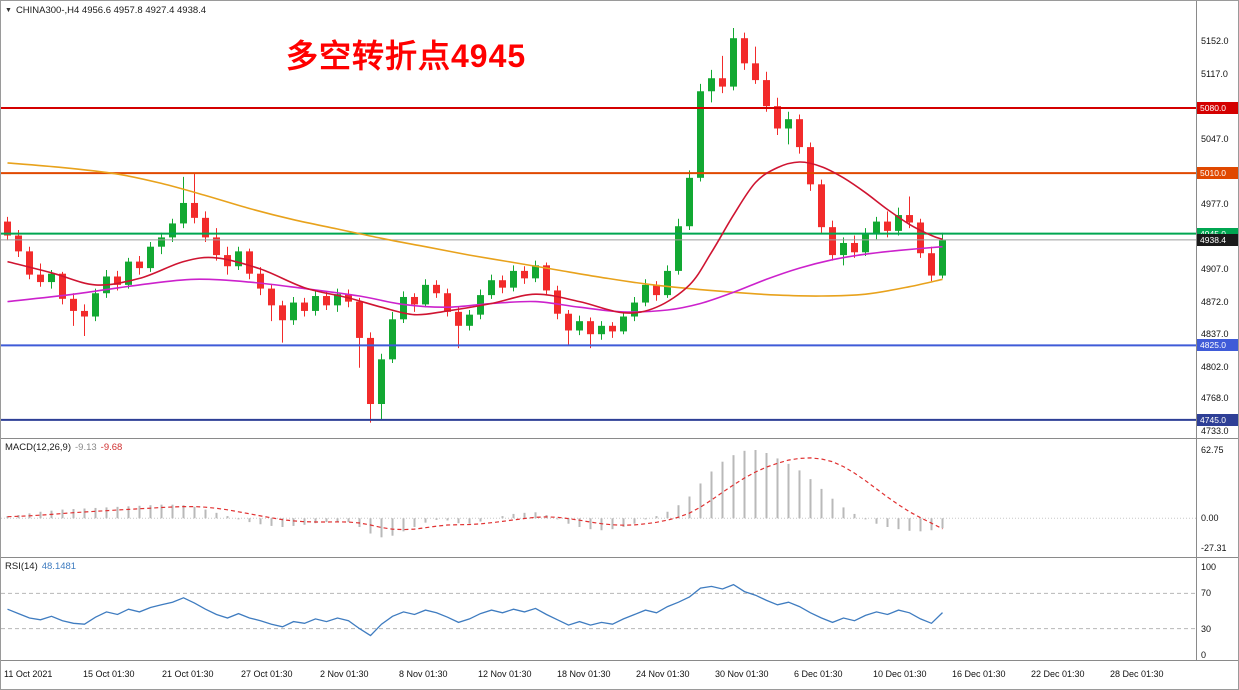 The height and width of the screenshot is (690, 1239). Describe the element at coordinates (475, 610) in the screenshot. I see `rsi-line` at that location.